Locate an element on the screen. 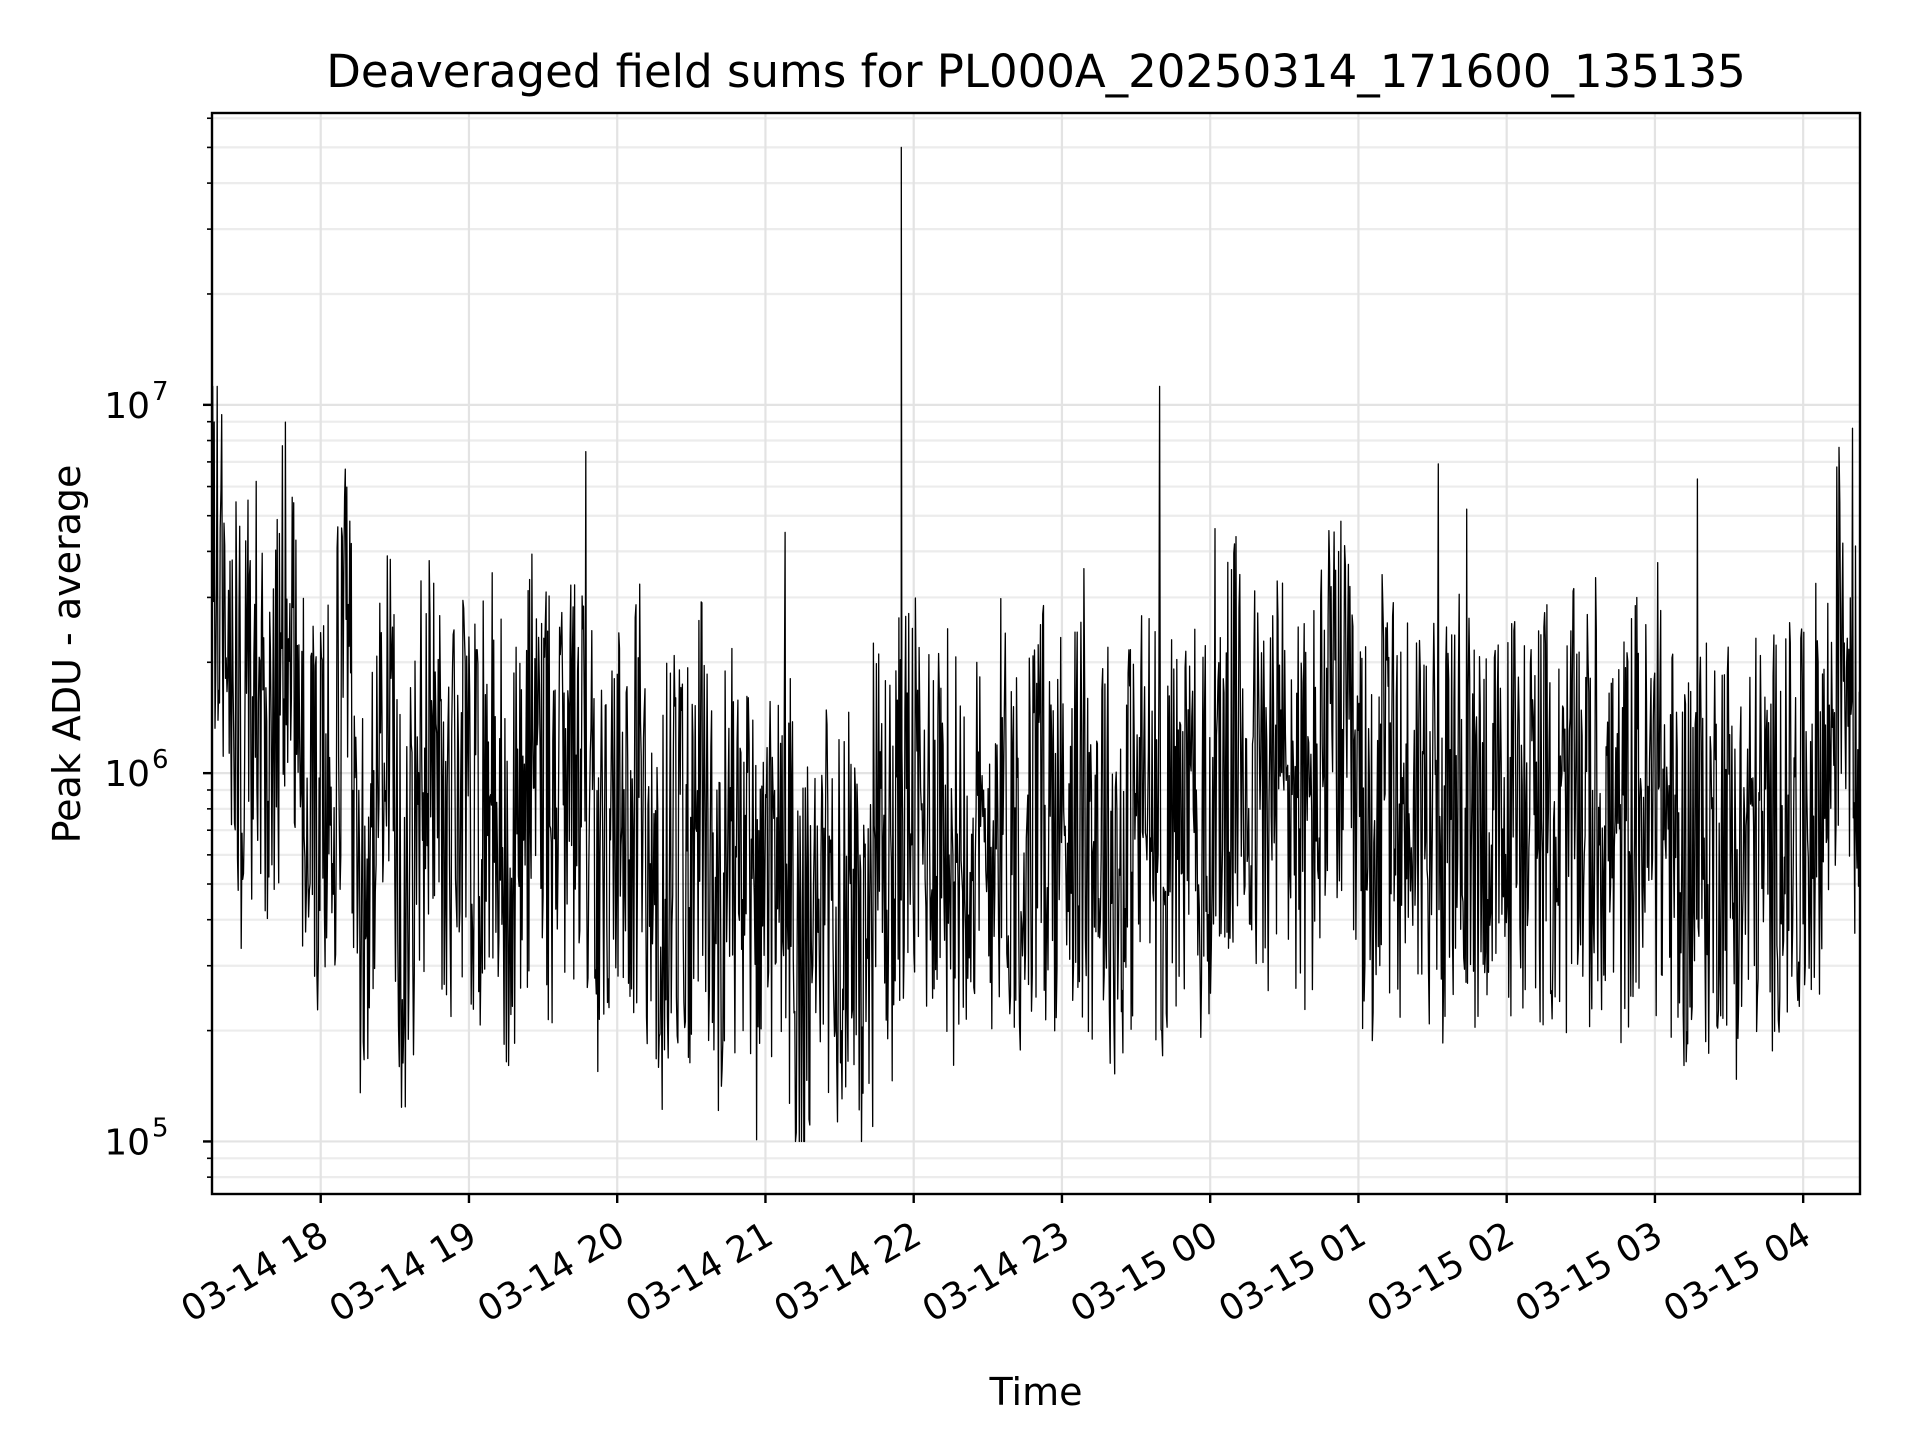 The image size is (1920, 1440). x-tick-label: 03-14 20 is located at coordinates (551, 1272).